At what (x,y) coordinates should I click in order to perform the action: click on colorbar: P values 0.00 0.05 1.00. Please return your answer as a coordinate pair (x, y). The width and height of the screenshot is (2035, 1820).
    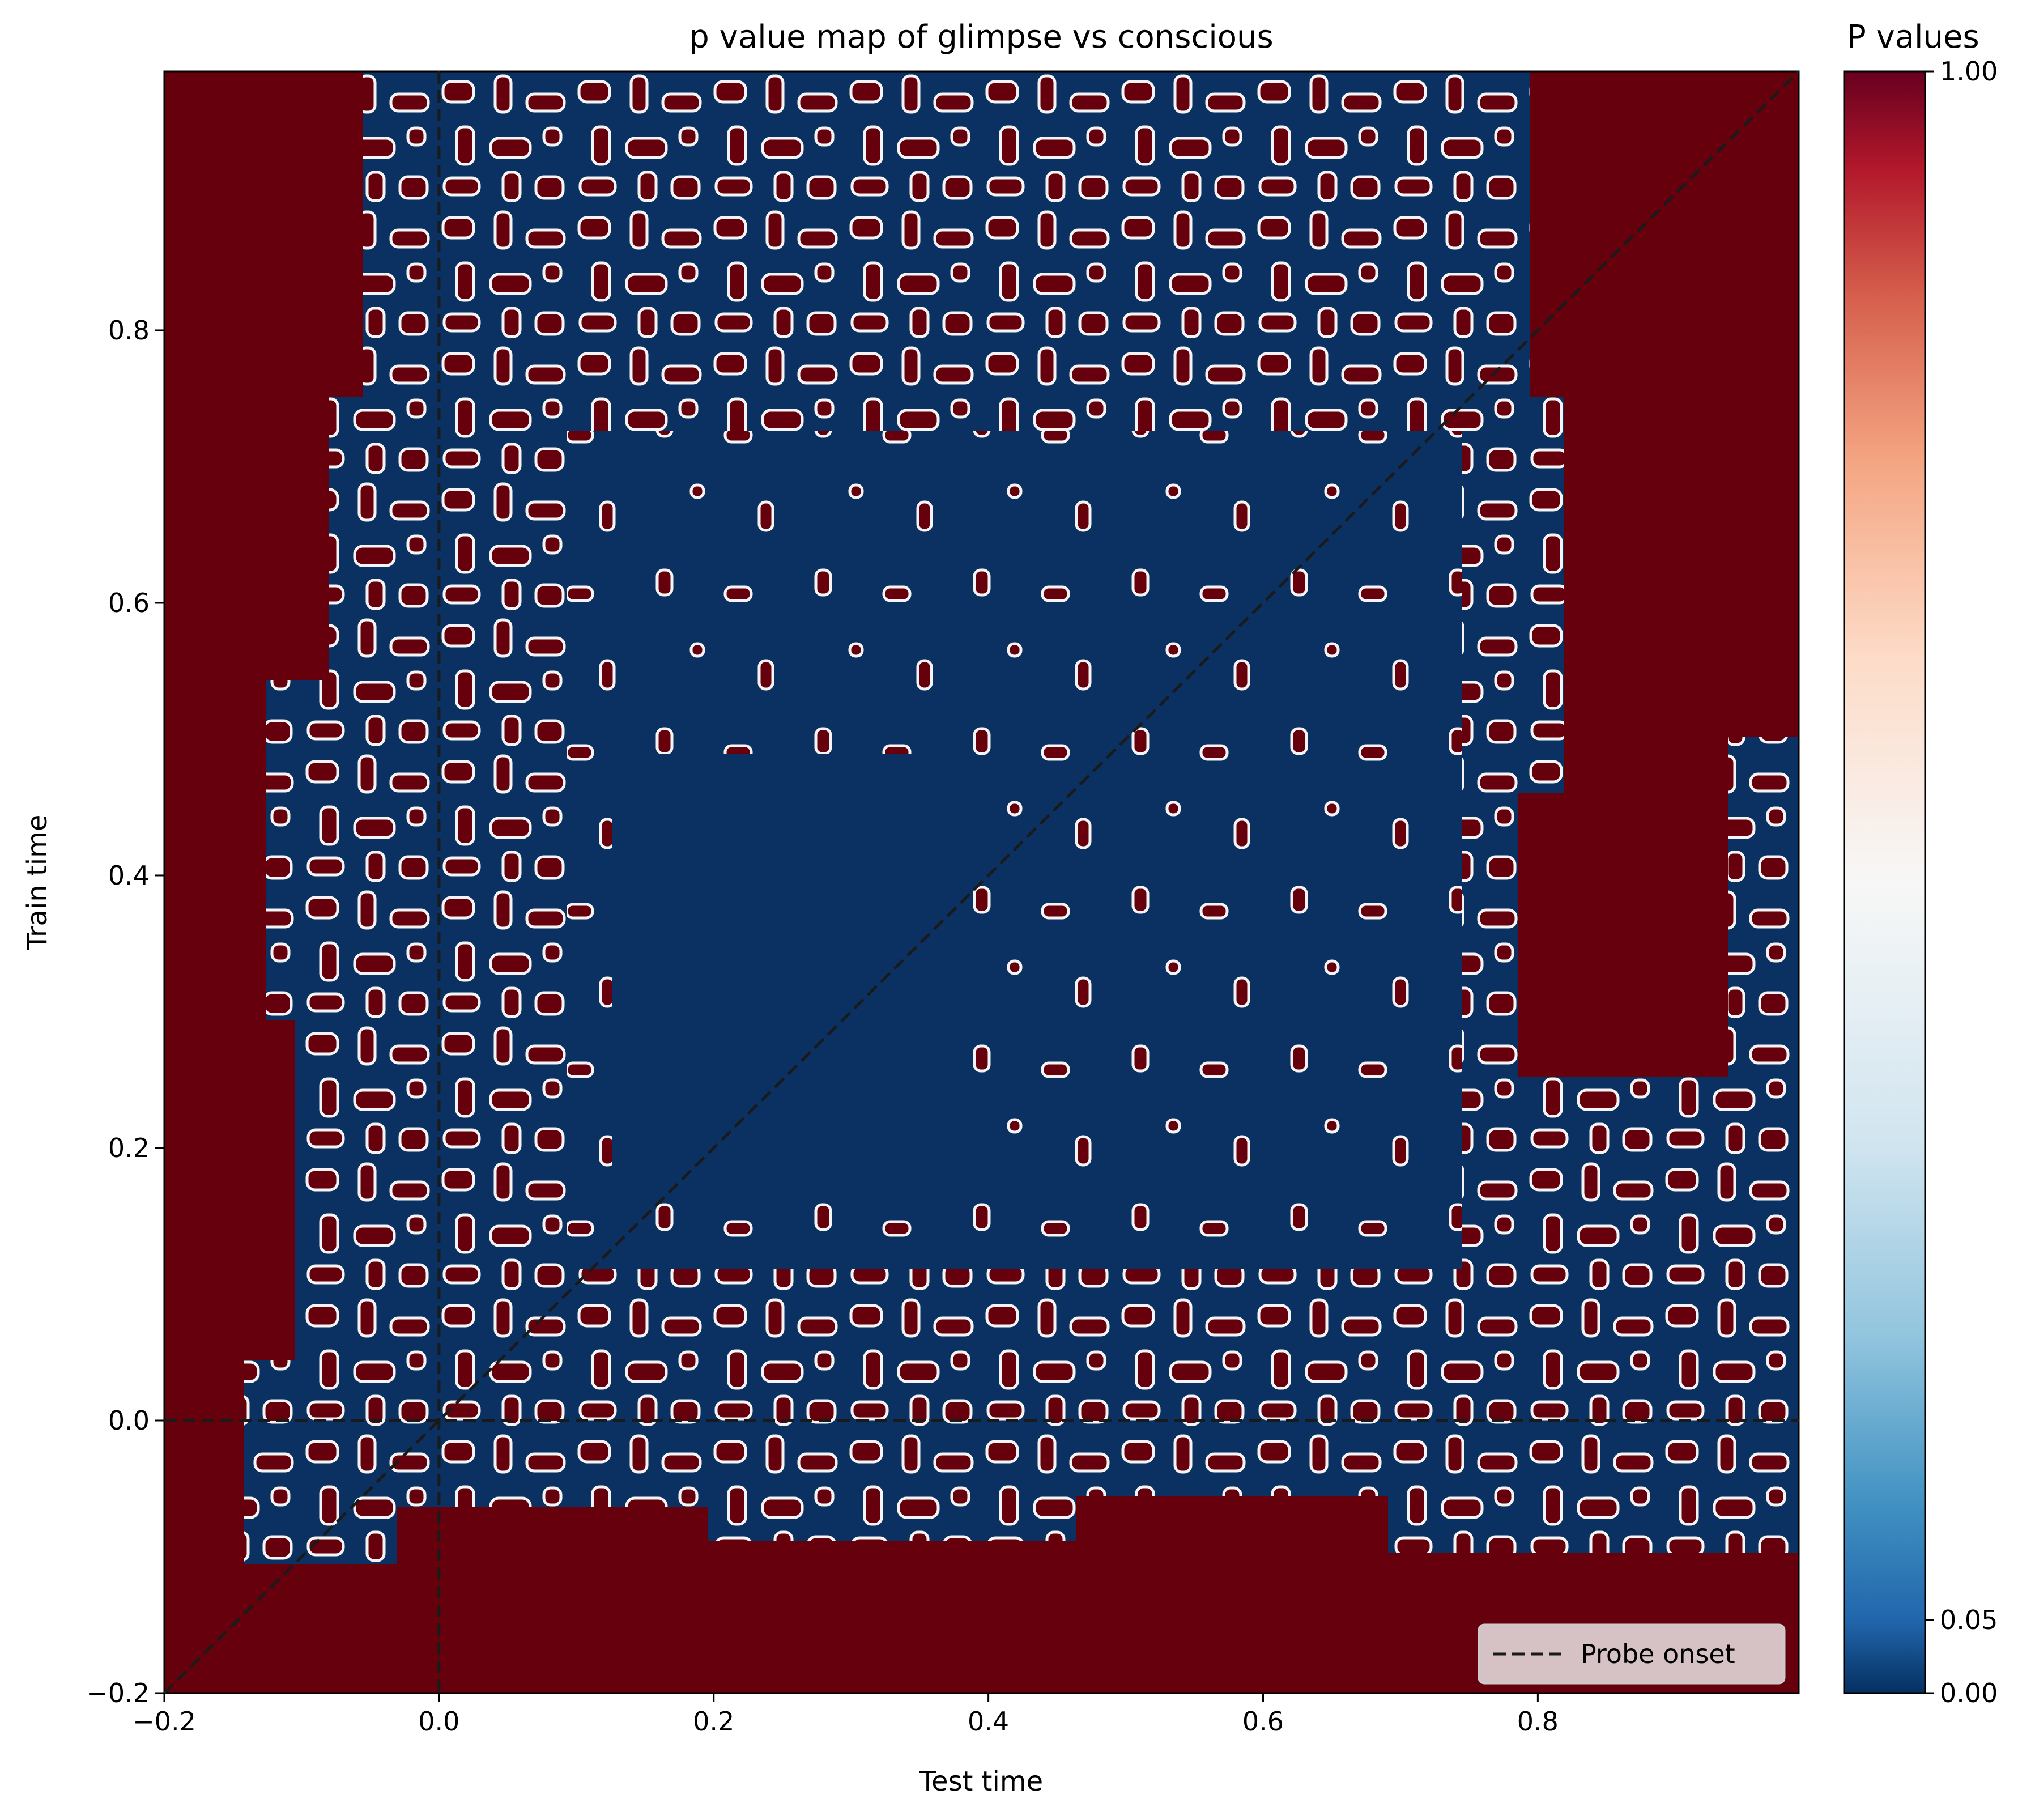
    Looking at the image, I should click on (1921, 864).